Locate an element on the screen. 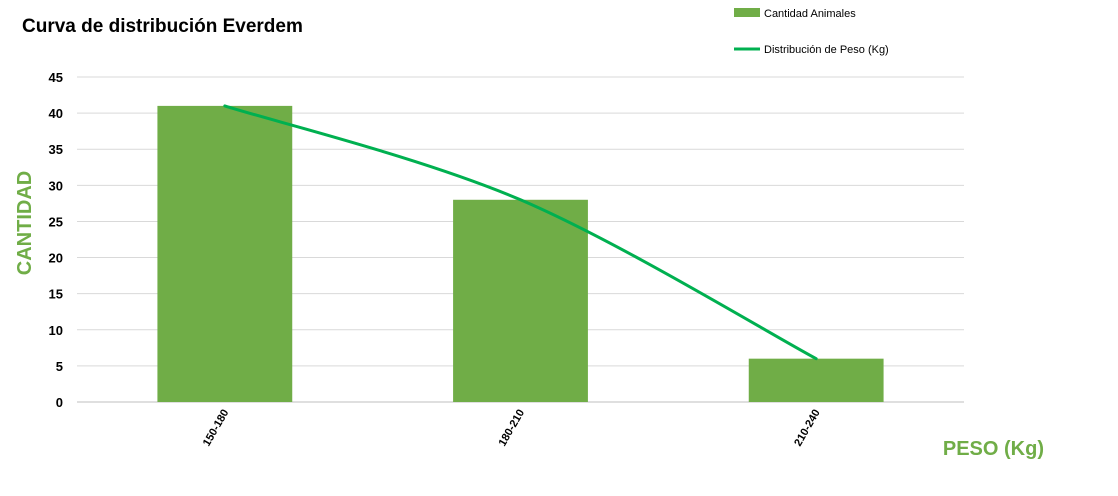 This screenshot has width=1118, height=496. legend-bar-swatch is located at coordinates (747, 12).